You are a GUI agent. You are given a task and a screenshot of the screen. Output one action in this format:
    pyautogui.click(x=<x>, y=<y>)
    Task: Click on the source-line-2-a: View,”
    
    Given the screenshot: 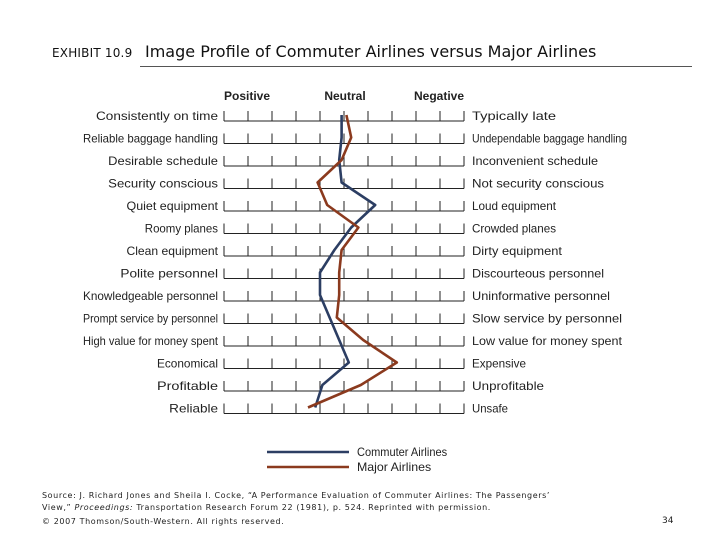 What is the action you would take?
    pyautogui.click(x=57, y=507)
    